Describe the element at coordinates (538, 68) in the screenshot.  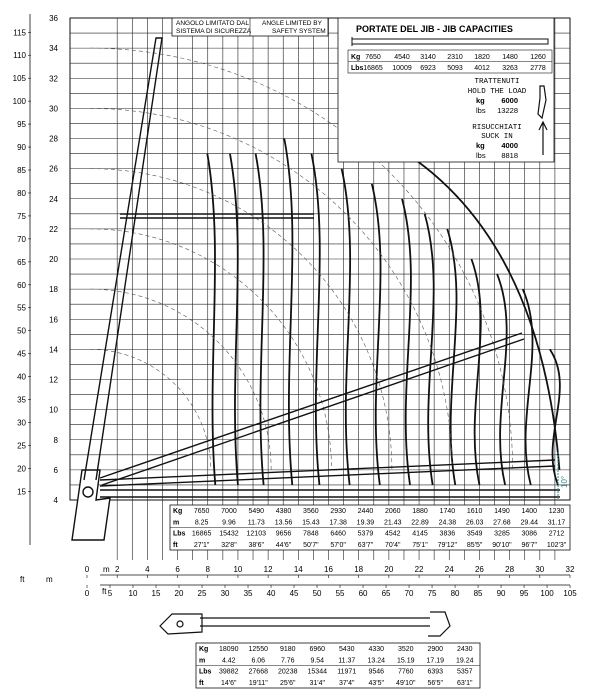
I see `jib-lbs-cell: 2778` at that location.